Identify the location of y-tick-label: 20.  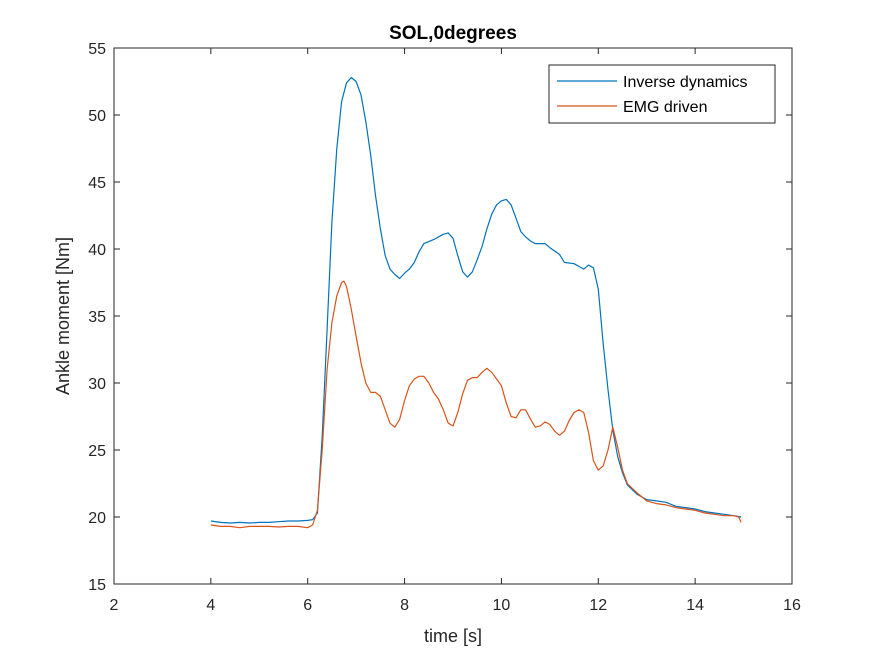
(97, 518).